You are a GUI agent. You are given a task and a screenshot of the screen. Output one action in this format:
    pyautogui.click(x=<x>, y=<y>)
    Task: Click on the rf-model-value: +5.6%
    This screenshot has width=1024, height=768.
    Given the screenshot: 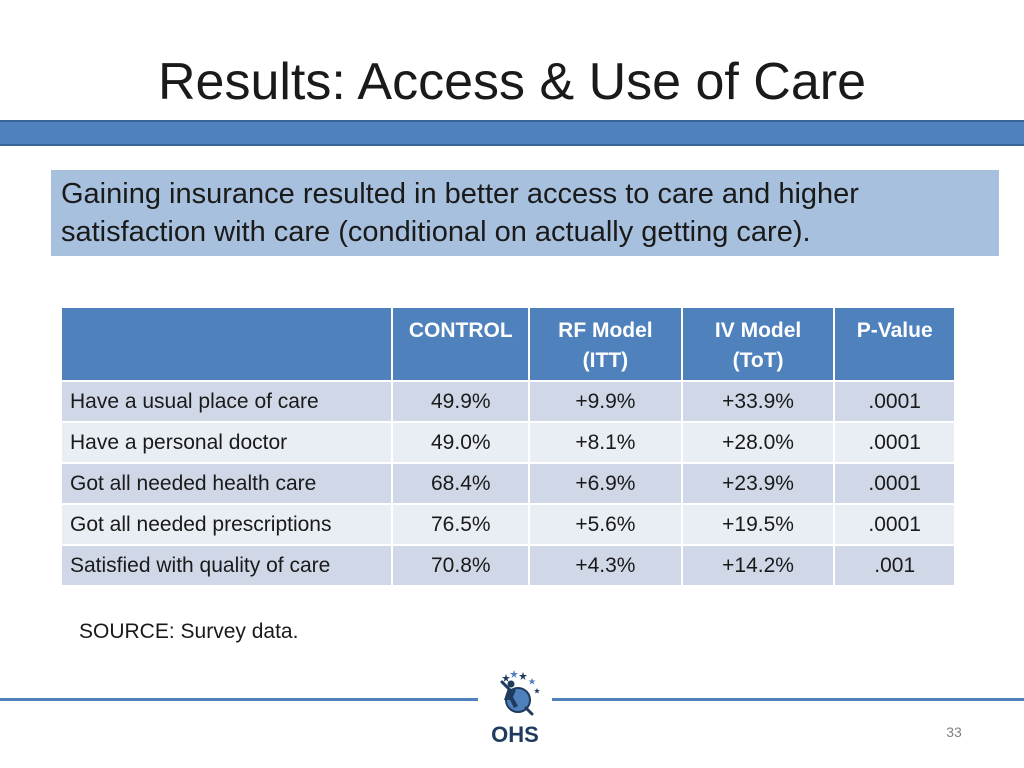 What is the action you would take?
    pyautogui.click(x=605, y=524)
    